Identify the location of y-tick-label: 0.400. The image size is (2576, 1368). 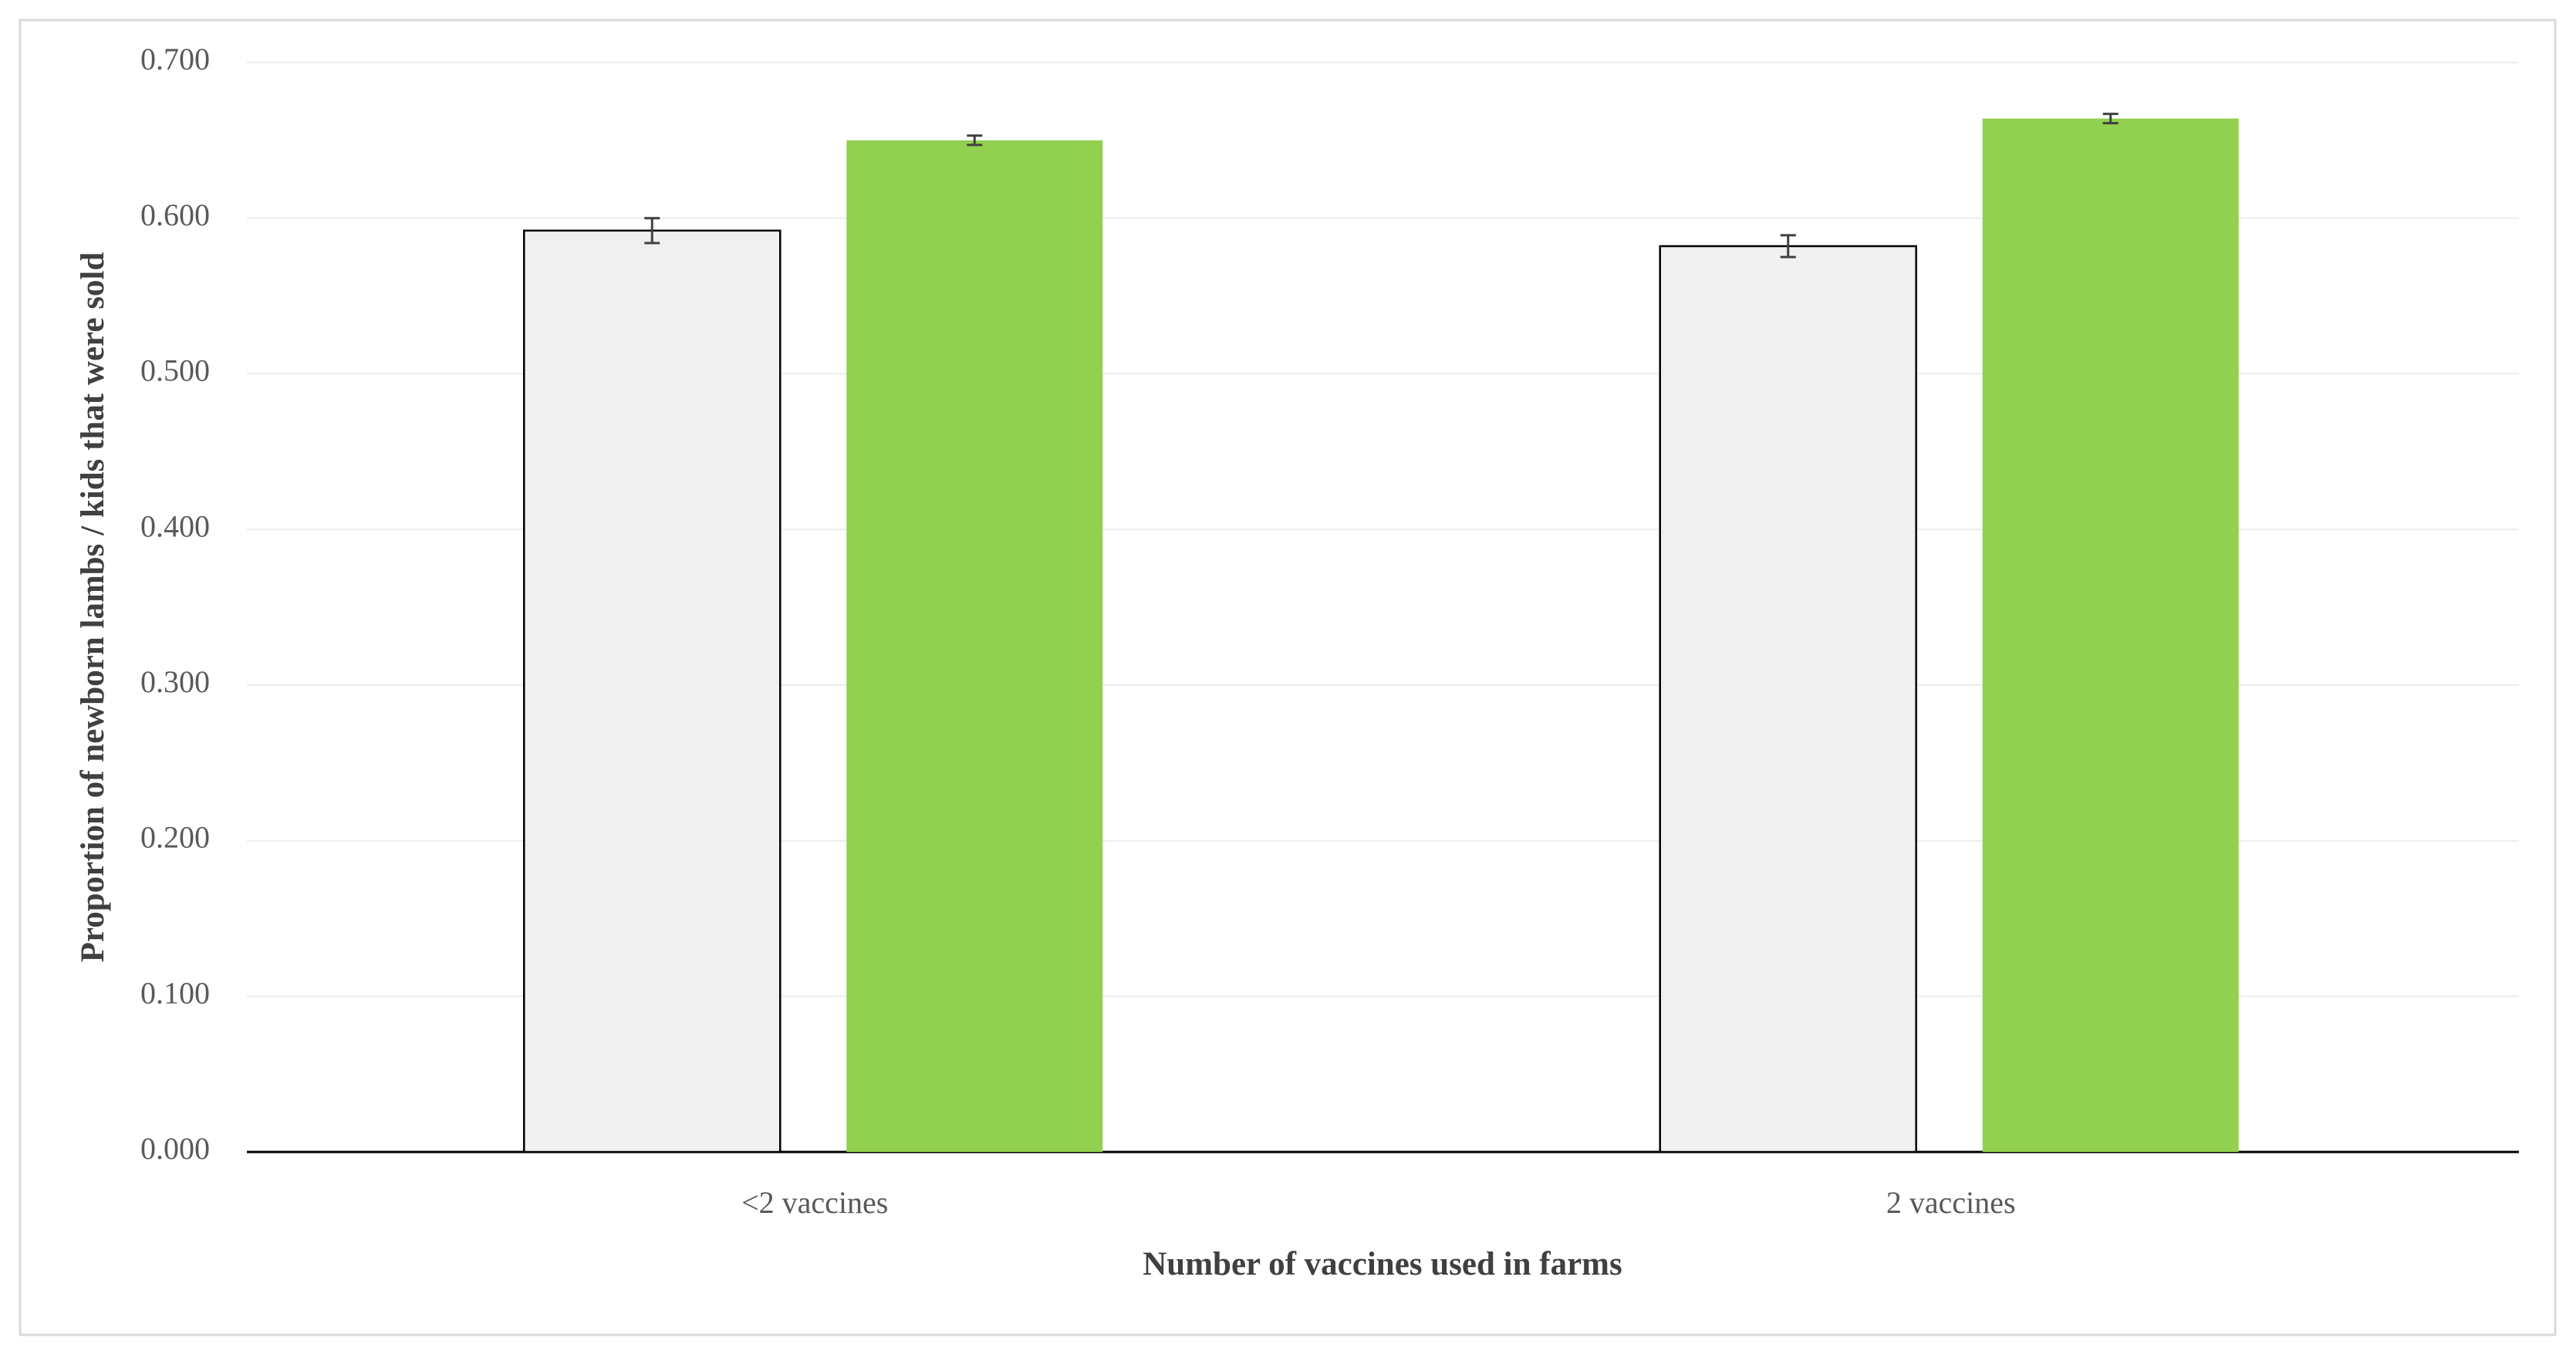
(175, 525).